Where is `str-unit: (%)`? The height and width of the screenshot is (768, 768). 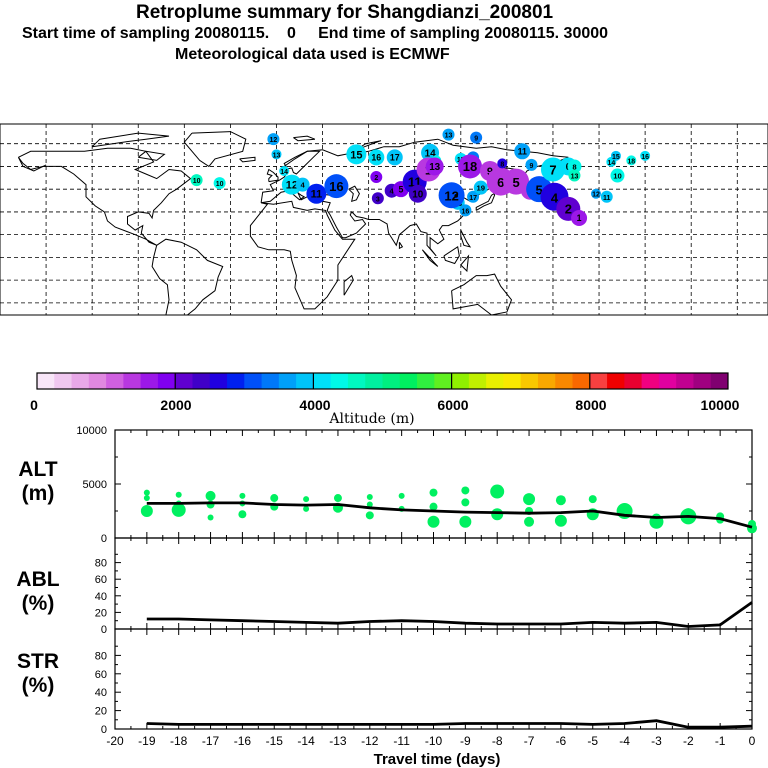 str-unit: (%) is located at coordinates (38, 685).